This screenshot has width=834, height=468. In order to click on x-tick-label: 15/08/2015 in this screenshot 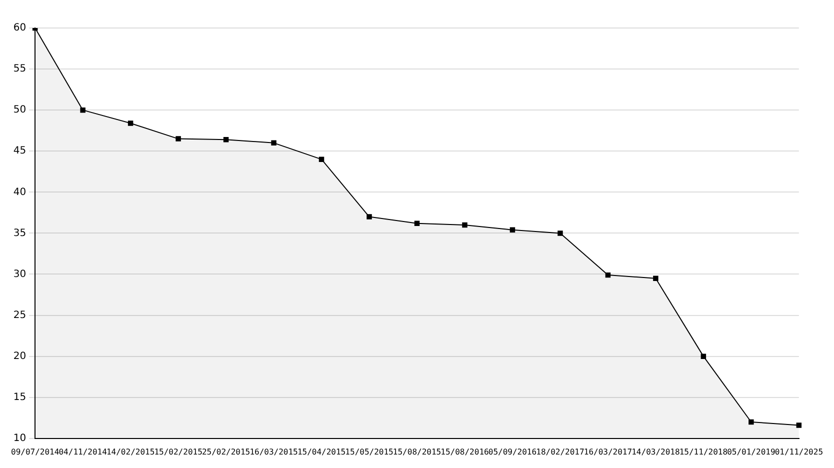, I will do `click(417, 451)`.